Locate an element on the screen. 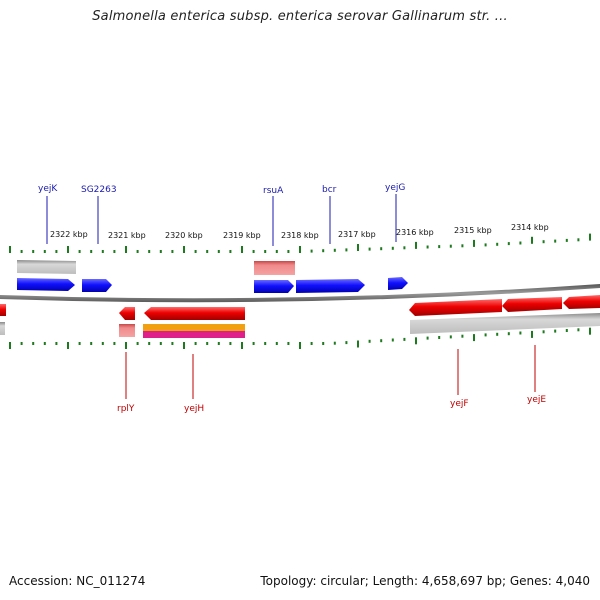  gene-rplY-arrow is located at coordinates (127, 313).